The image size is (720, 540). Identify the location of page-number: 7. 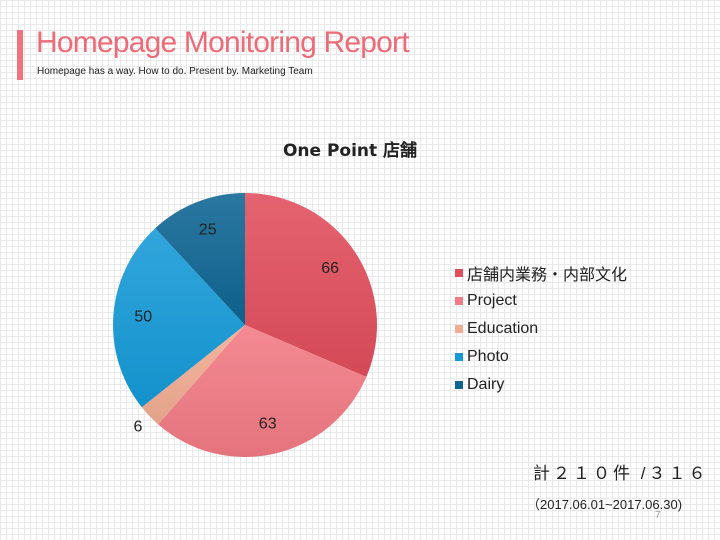
(658, 515).